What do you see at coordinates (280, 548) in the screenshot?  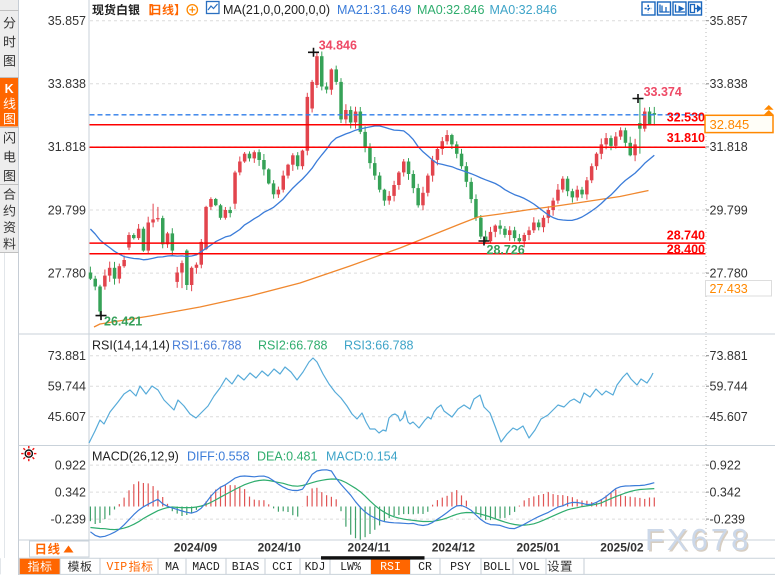 I see `svg-text: 2024/10` at bounding box center [280, 548].